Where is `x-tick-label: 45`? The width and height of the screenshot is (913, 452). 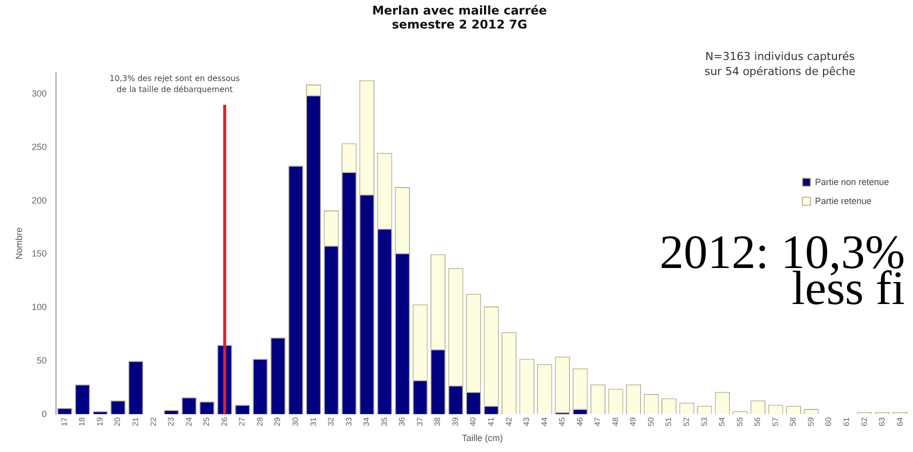
x-tick-label: 45 is located at coordinates (562, 421).